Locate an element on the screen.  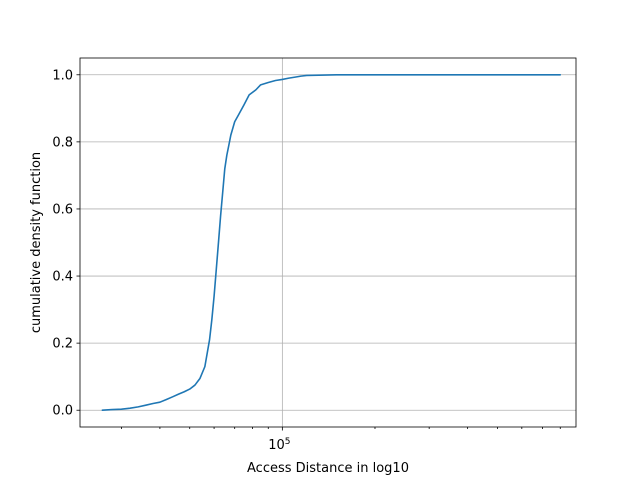
y-tick-label: 0.0 is located at coordinates (62, 411).